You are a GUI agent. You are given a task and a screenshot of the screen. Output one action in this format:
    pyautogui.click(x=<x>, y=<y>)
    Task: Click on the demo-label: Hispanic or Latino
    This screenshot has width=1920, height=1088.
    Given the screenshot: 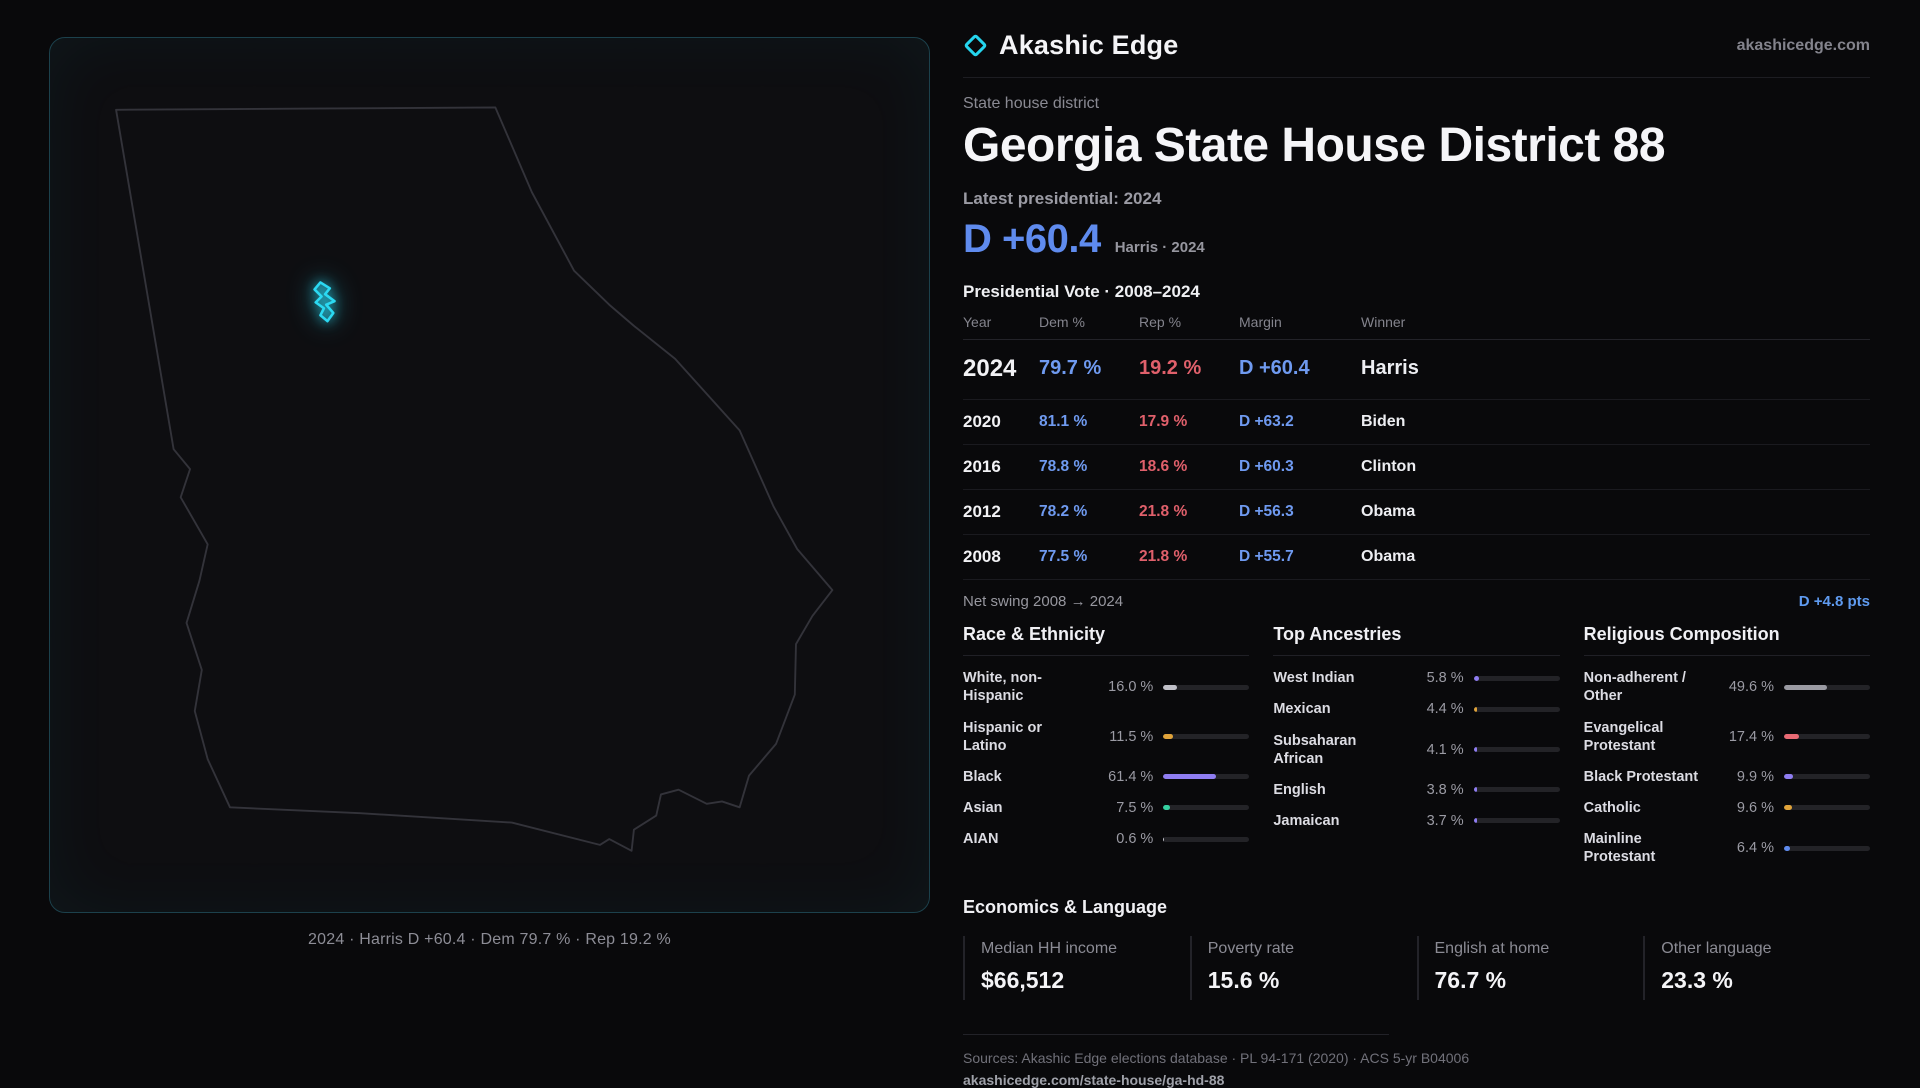 What is the action you would take?
    pyautogui.click(x=1002, y=736)
    